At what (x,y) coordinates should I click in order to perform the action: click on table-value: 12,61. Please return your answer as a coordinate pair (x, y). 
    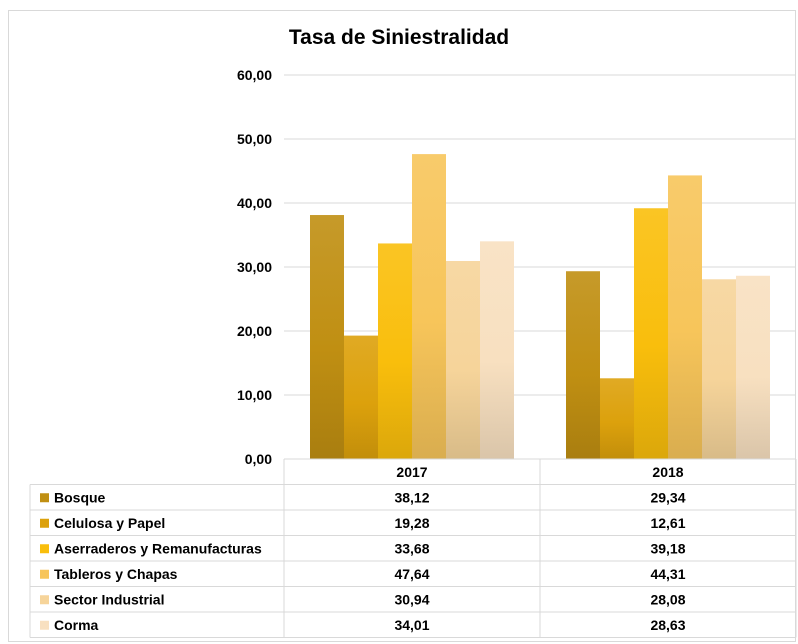
    Looking at the image, I should click on (667, 523).